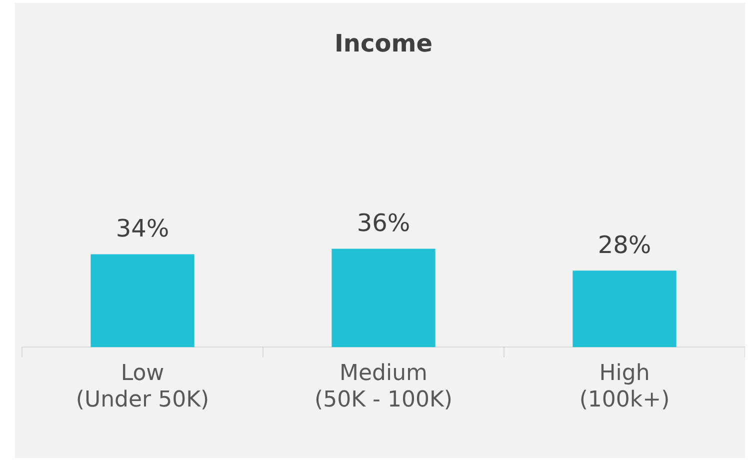 The width and height of the screenshot is (752, 460). I want to click on data-label: 28%, so click(625, 244).